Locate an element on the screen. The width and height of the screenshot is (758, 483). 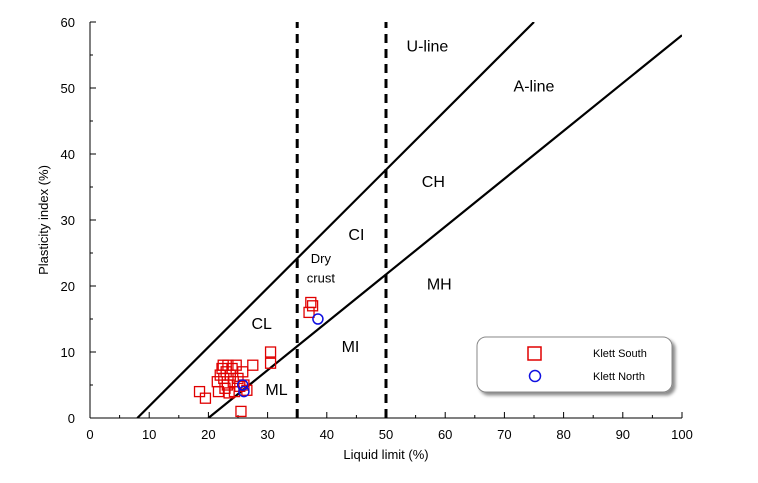
x-tick-label: 10 is located at coordinates (149, 434).